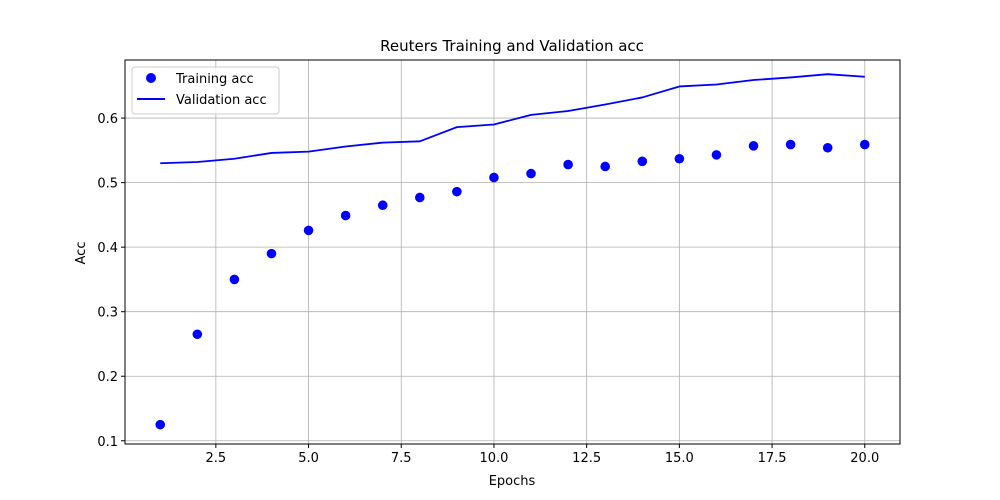  I want to click on y-axis-label: Acc, so click(81, 253).